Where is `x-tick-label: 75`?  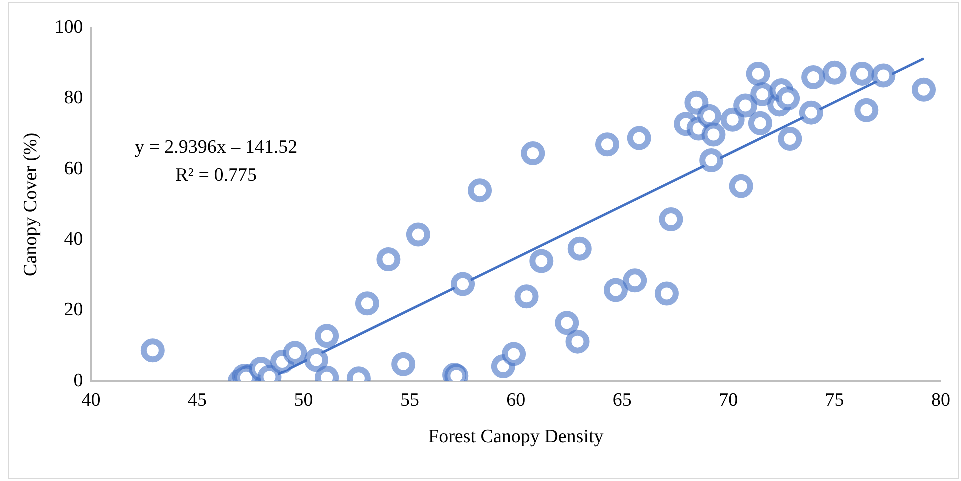 x-tick-label: 75 is located at coordinates (834, 400).